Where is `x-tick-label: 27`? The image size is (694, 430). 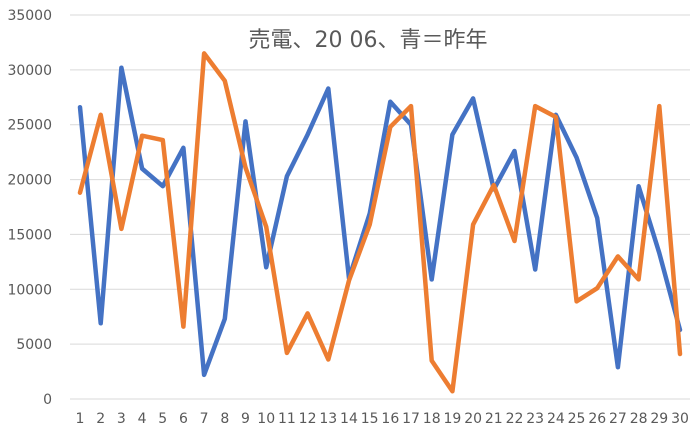 x-tick-label: 27 is located at coordinates (618, 419).